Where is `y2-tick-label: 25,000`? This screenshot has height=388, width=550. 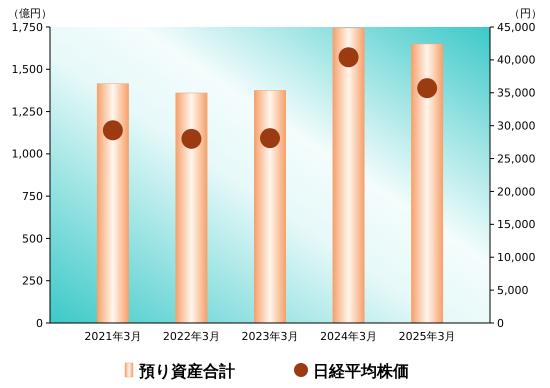 y2-tick-label: 25,000 is located at coordinates (516, 159).